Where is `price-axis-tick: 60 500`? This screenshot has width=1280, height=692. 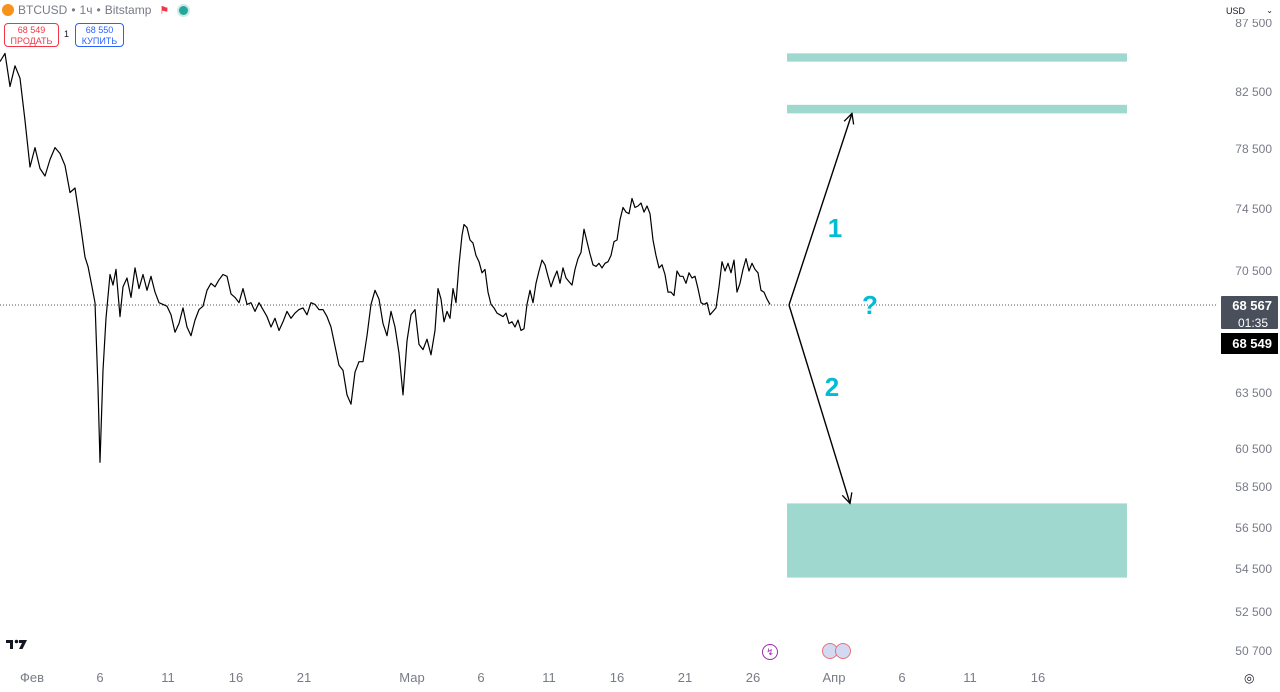
price-axis-tick: 60 500 is located at coordinates (1253, 449).